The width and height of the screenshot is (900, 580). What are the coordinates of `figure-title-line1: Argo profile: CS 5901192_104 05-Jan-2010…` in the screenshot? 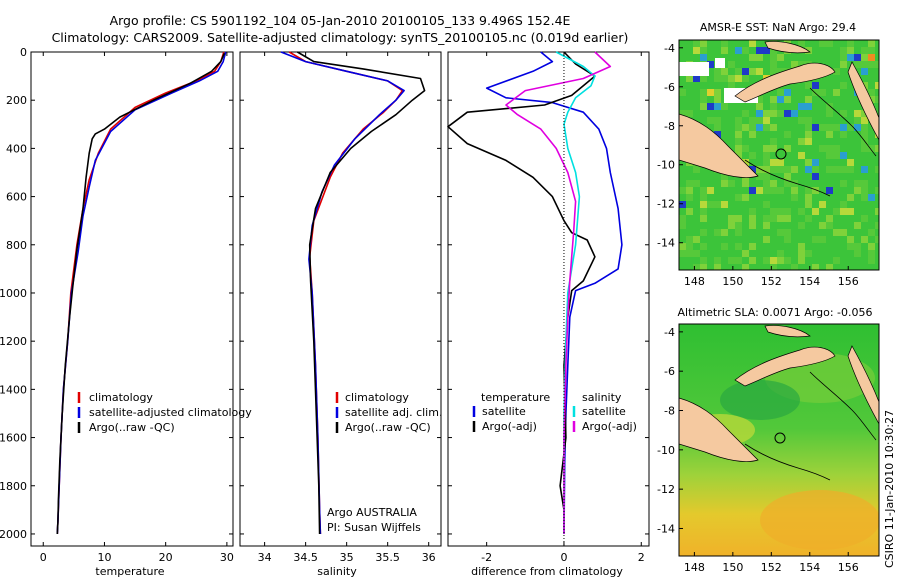 It's located at (340, 20).